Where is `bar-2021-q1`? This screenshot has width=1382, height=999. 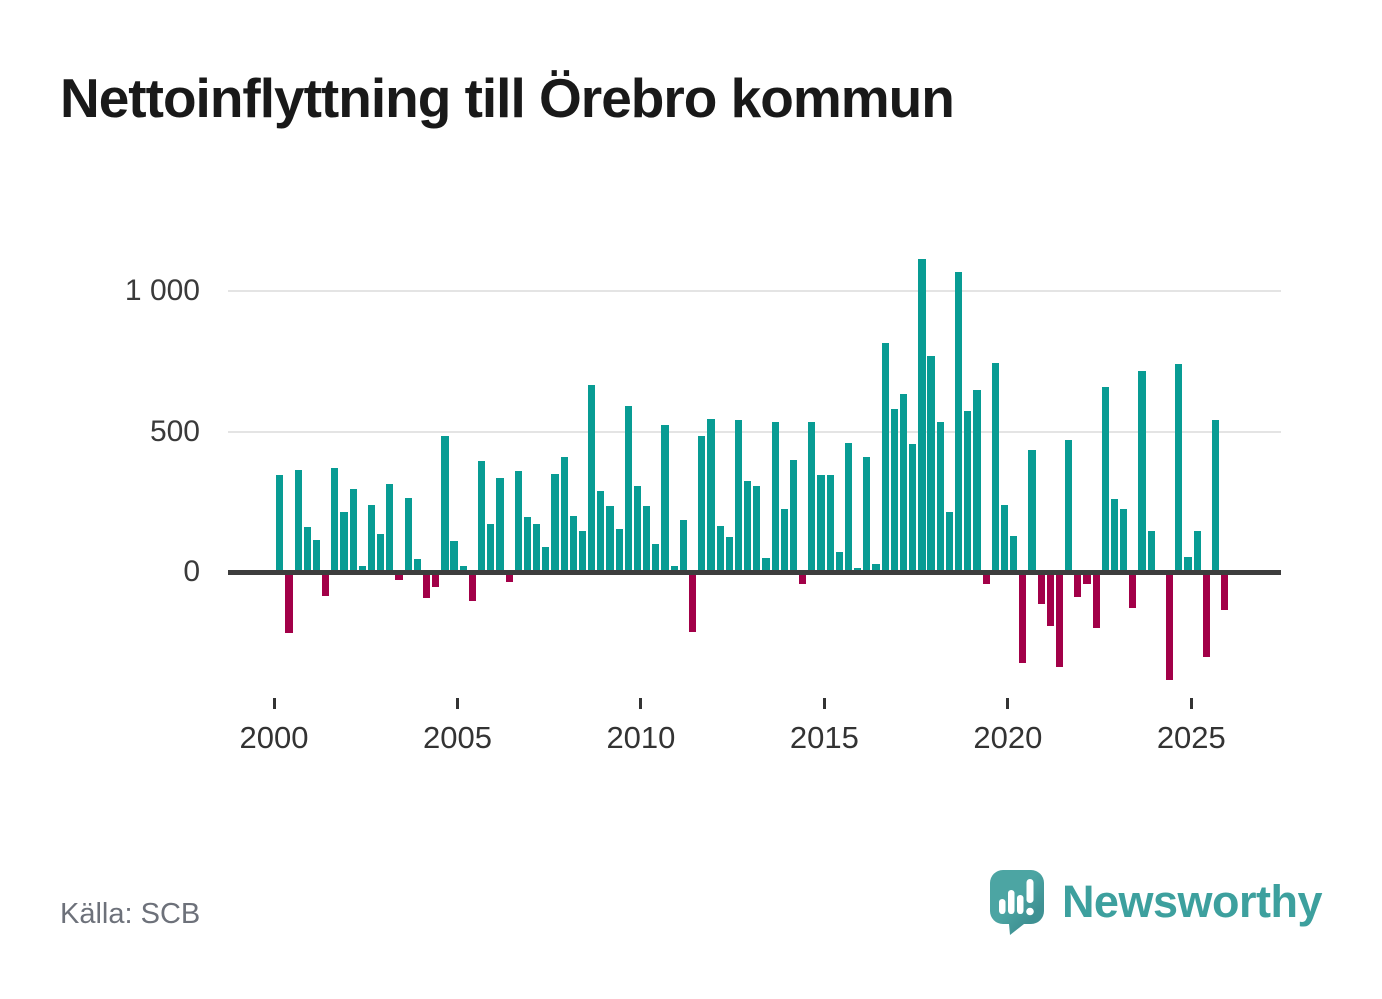
bar-2021-q1 is located at coordinates (1050, 600).